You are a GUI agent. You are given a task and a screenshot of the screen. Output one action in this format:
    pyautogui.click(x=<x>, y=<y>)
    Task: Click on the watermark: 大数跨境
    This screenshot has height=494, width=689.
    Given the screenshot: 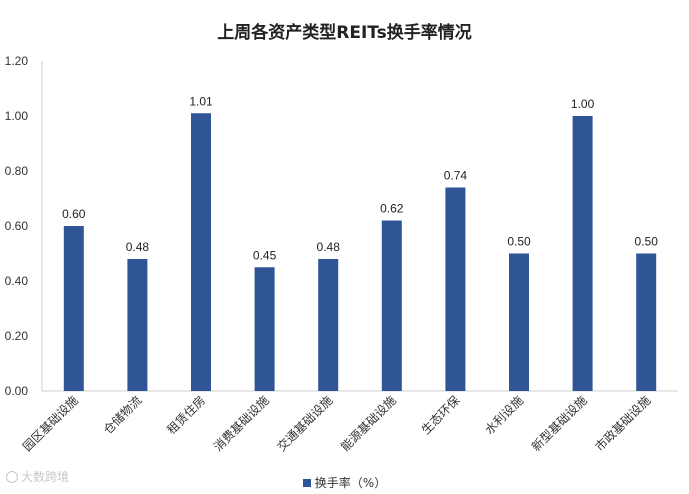 What is the action you would take?
    pyautogui.click(x=37, y=476)
    